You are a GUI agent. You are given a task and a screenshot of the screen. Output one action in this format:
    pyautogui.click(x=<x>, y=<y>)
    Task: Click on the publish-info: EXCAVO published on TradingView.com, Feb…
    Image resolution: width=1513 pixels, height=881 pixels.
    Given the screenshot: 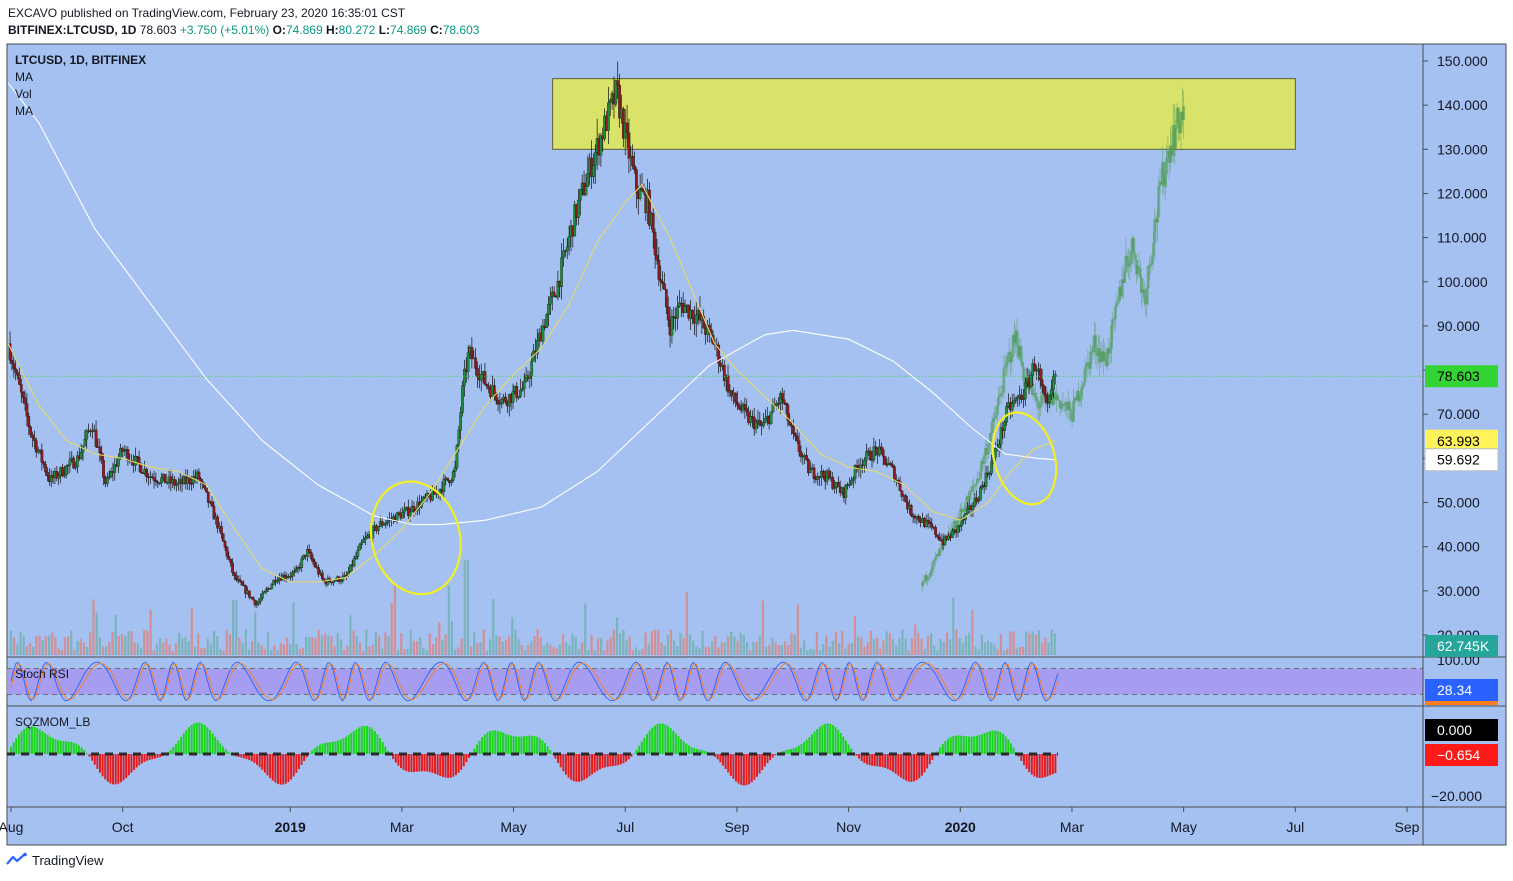 What is the action you would take?
    pyautogui.click(x=207, y=13)
    